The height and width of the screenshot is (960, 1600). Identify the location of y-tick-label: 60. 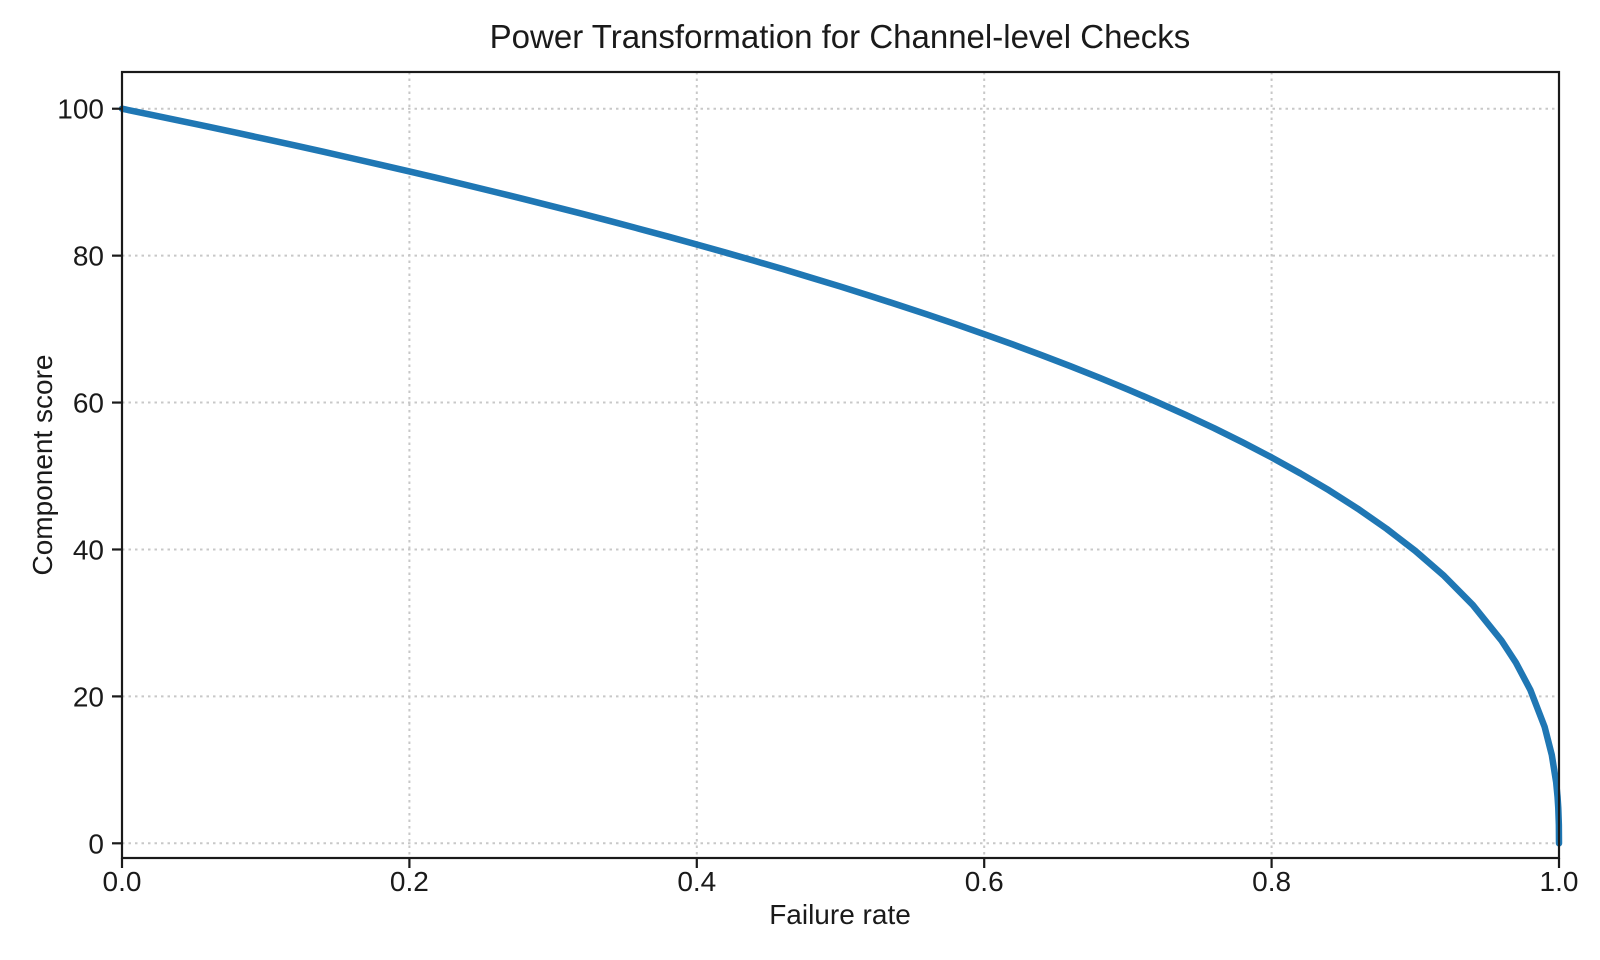
(88, 403).